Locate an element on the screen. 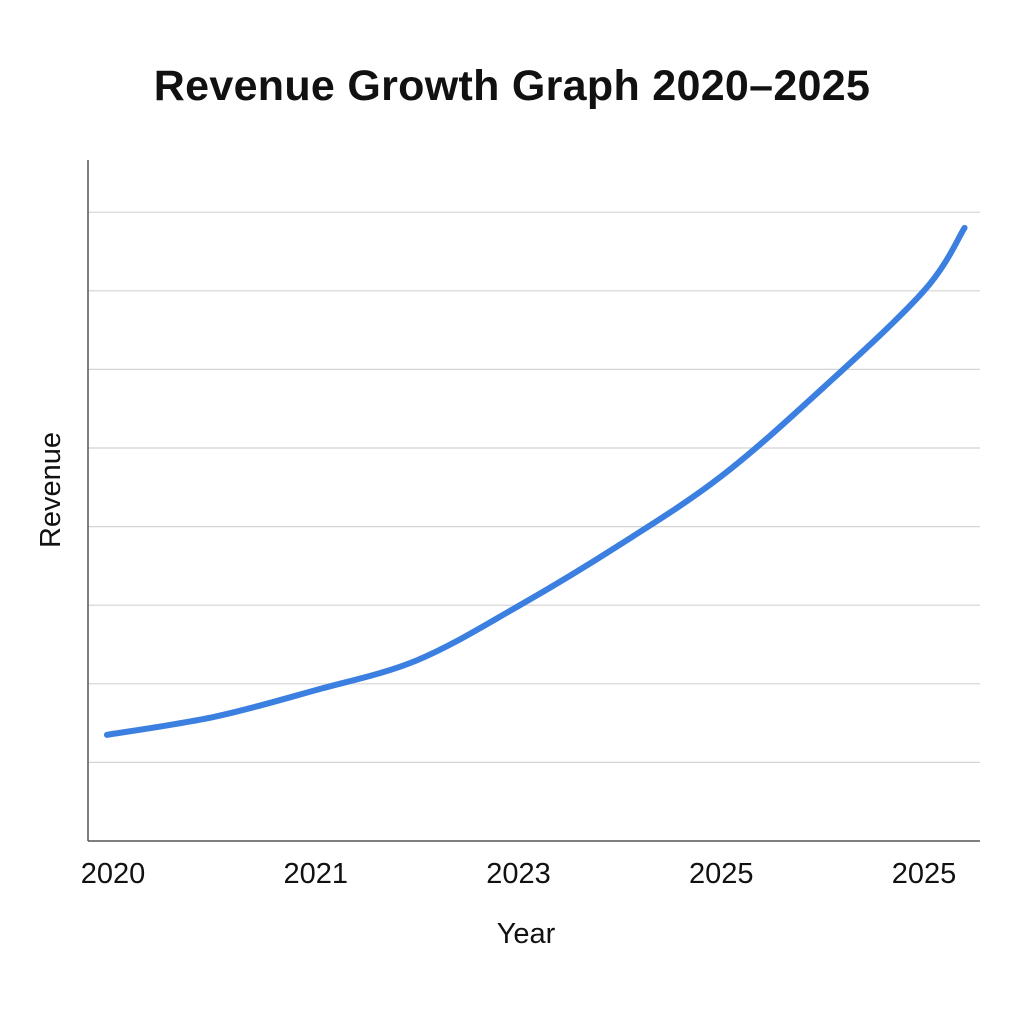 The image size is (1024, 1024). chart-title: Revenue Growth Graph 2020–2025 is located at coordinates (512, 86).